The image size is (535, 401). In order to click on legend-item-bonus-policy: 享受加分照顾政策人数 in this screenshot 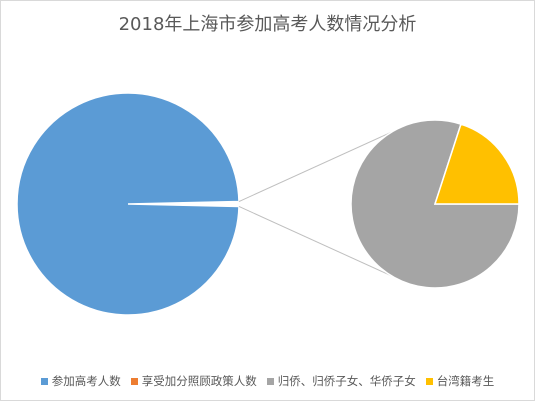, I will do `click(193, 381)`.